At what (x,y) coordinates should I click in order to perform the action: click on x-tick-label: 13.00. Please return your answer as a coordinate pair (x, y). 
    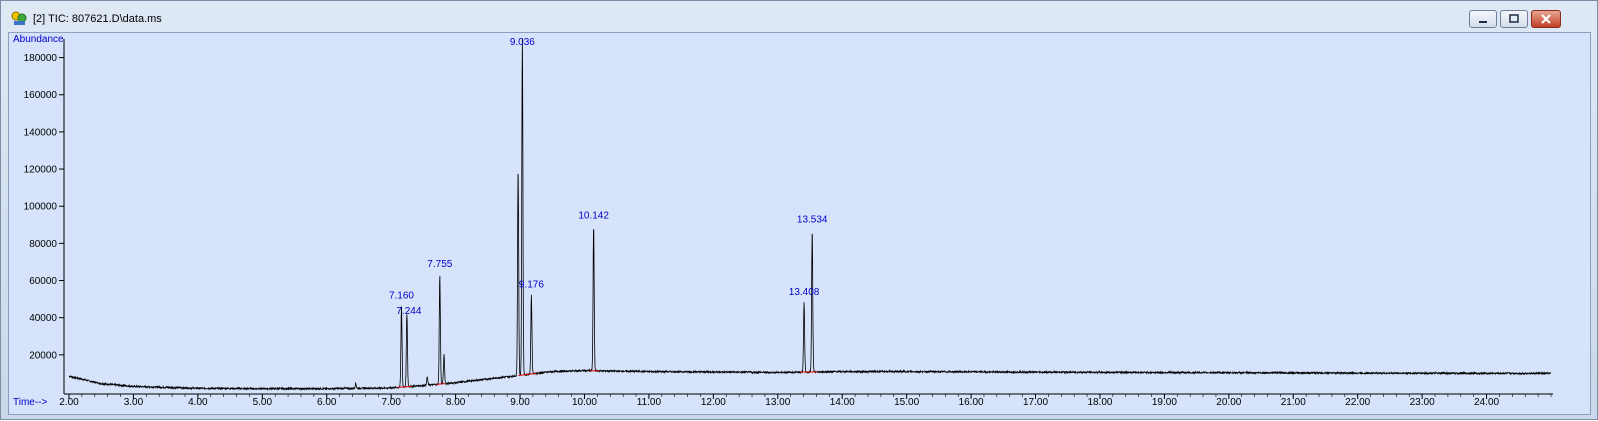
    Looking at the image, I should click on (777, 402).